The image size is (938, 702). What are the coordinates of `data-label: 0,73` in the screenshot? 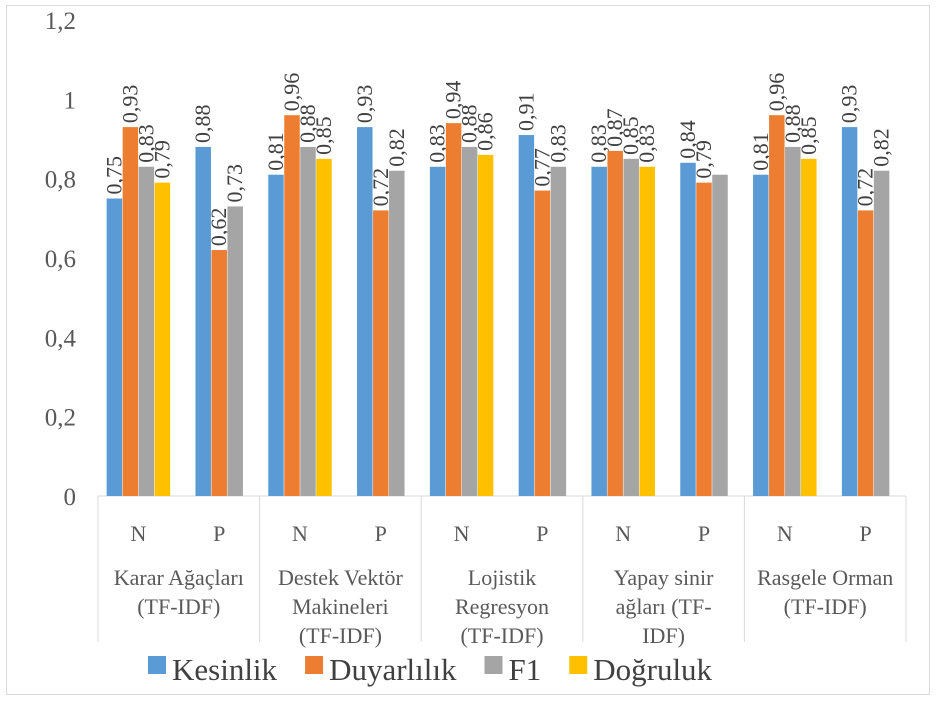 It's located at (234, 183).